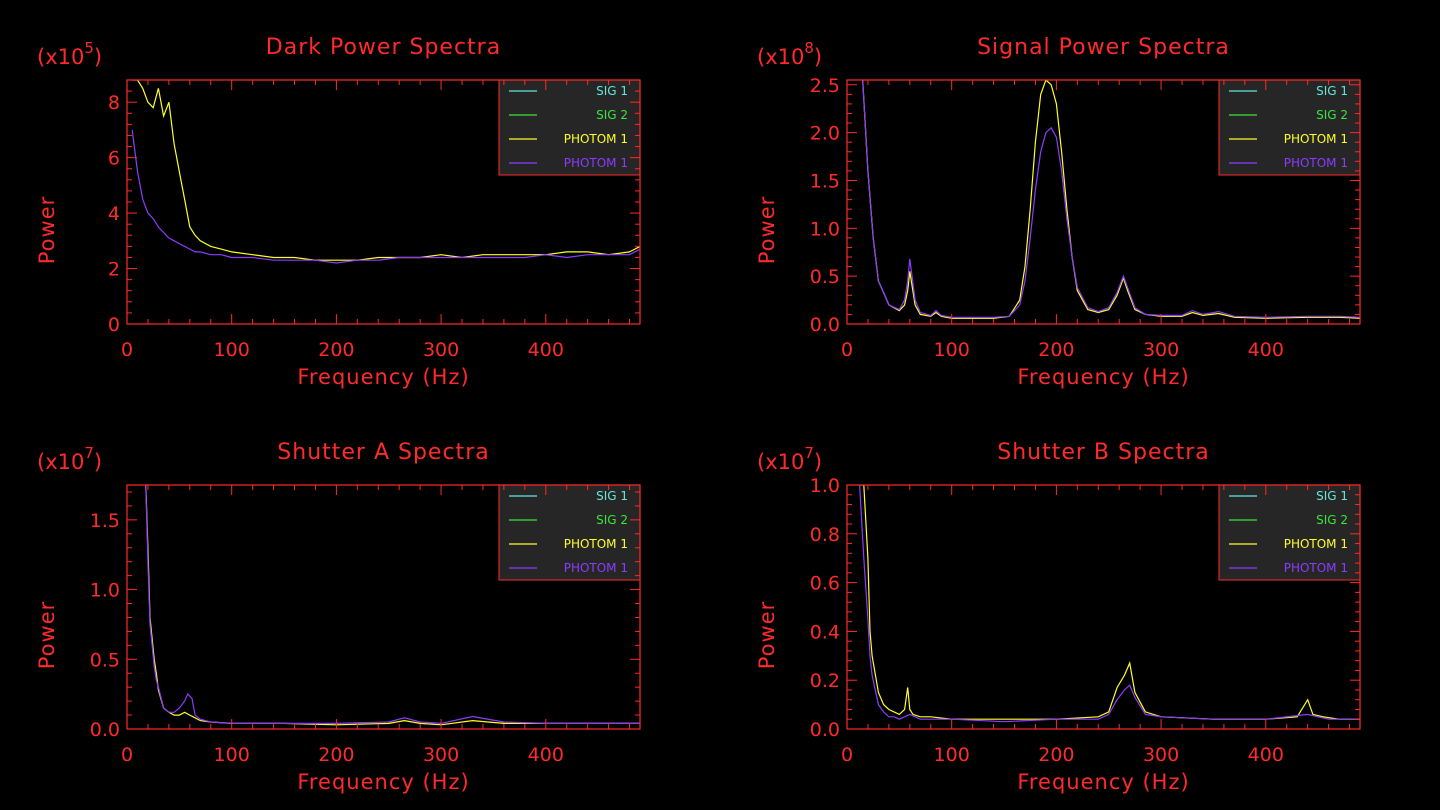 The width and height of the screenshot is (1440, 810). What do you see at coordinates (825, 681) in the screenshot?
I see `y-tick-label: 0.2` at bounding box center [825, 681].